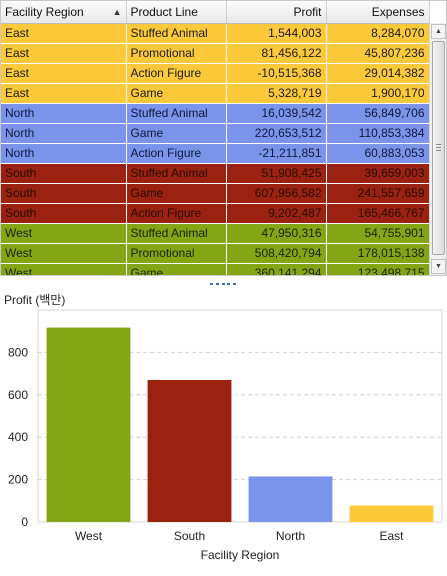  What do you see at coordinates (378, 213) in the screenshot?
I see `cell-expenses: 165,466,767` at bounding box center [378, 213].